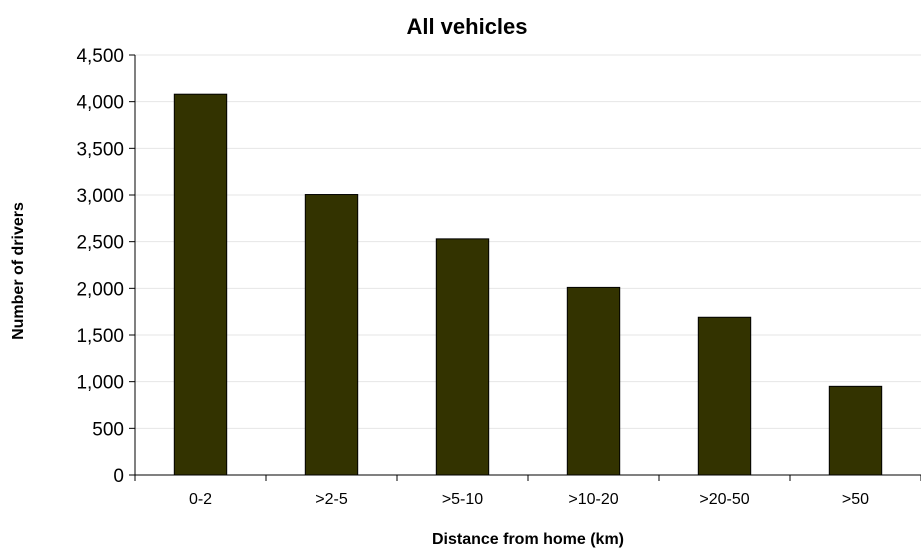 Image resolution: width=921 pixels, height=556 pixels. Describe the element at coordinates (100, 336) in the screenshot. I see `y-tick-label: 1,500` at that location.